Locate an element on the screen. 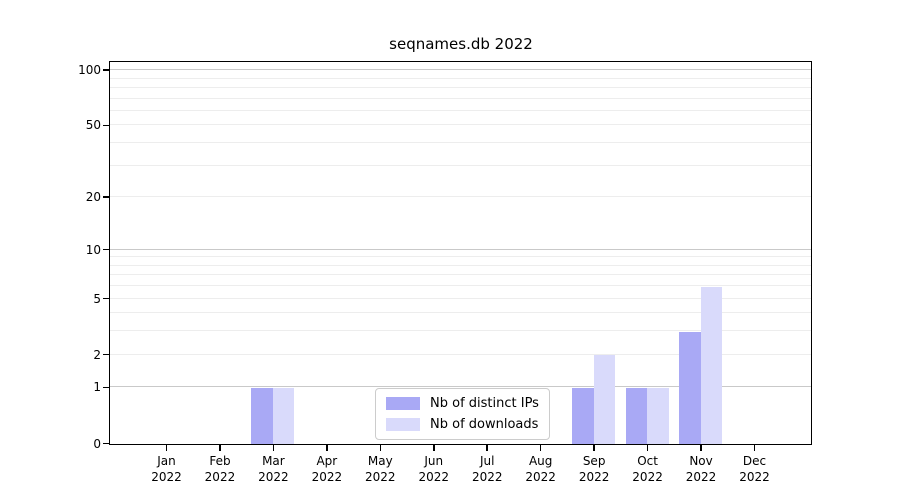 The height and width of the screenshot is (500, 900). bar-nb-of-downloads-oct-2022 is located at coordinates (658, 415).